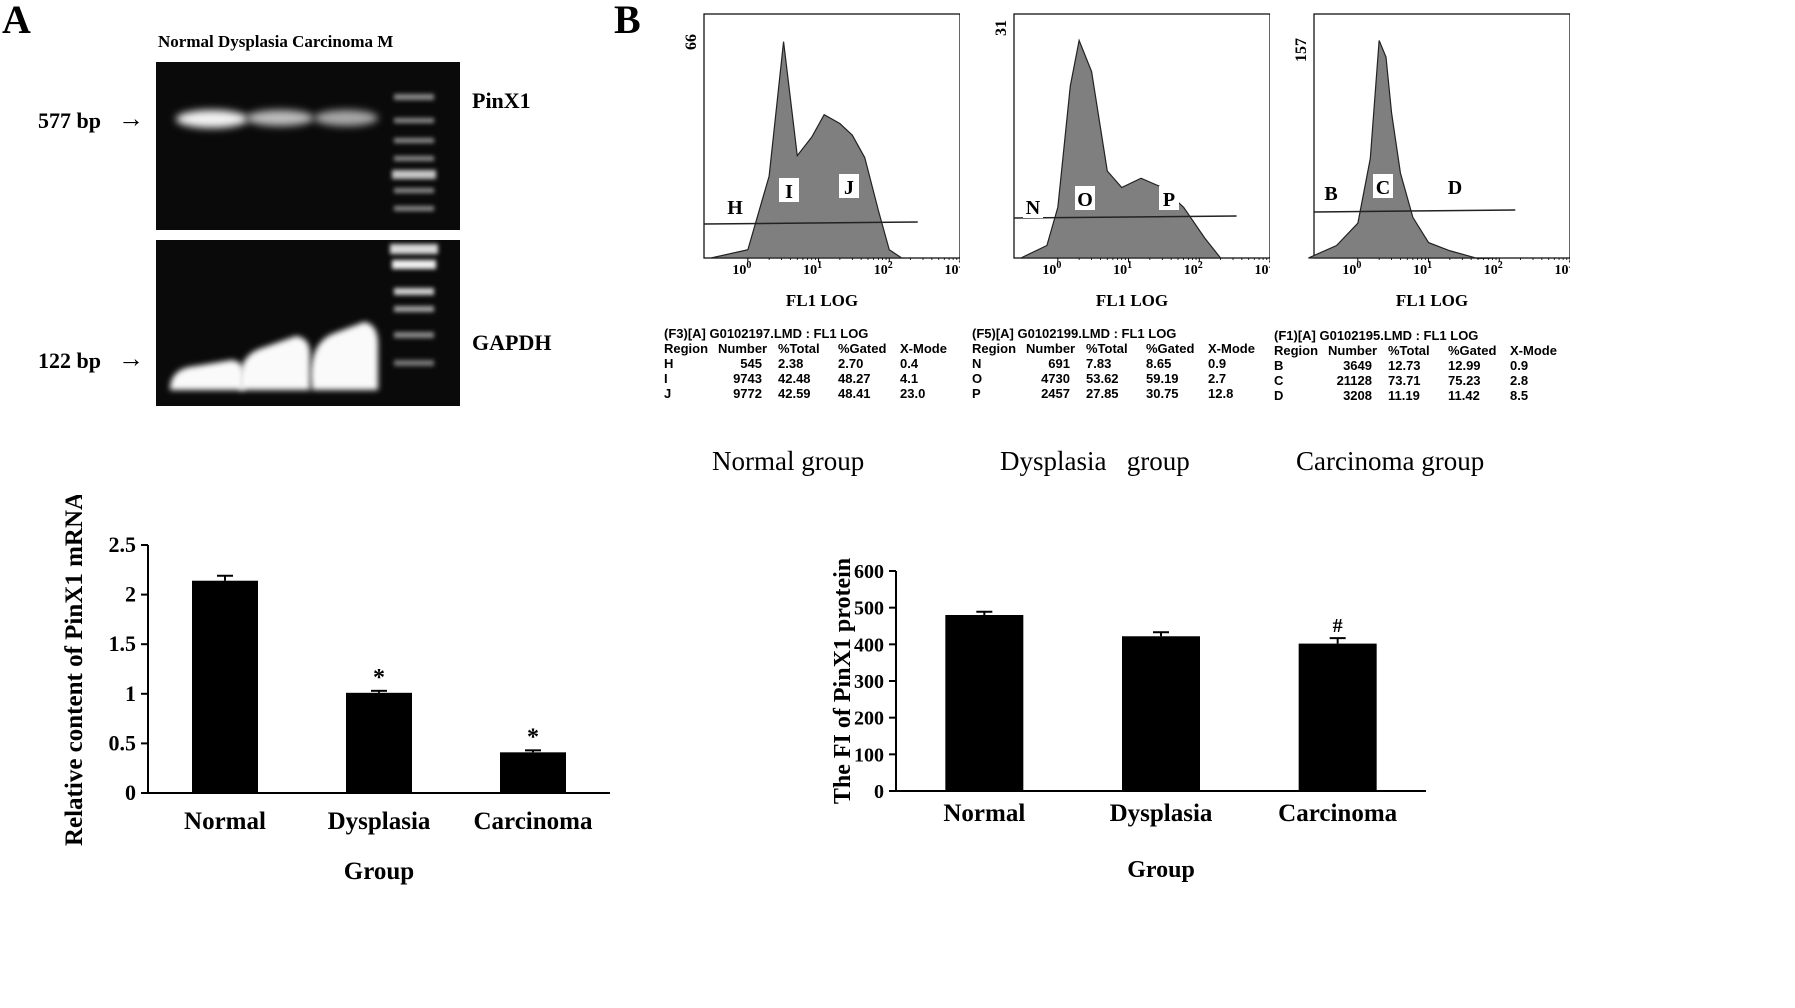 The width and height of the screenshot is (1795, 1008). Describe the element at coordinates (1102, 393) in the screenshot. I see `table-cell: 27.85` at that location.